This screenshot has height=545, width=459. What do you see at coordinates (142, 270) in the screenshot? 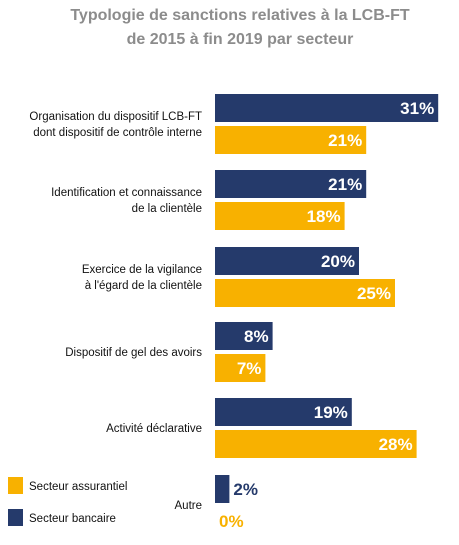
I see `category-label: Exercice de la vigilance` at bounding box center [142, 270].